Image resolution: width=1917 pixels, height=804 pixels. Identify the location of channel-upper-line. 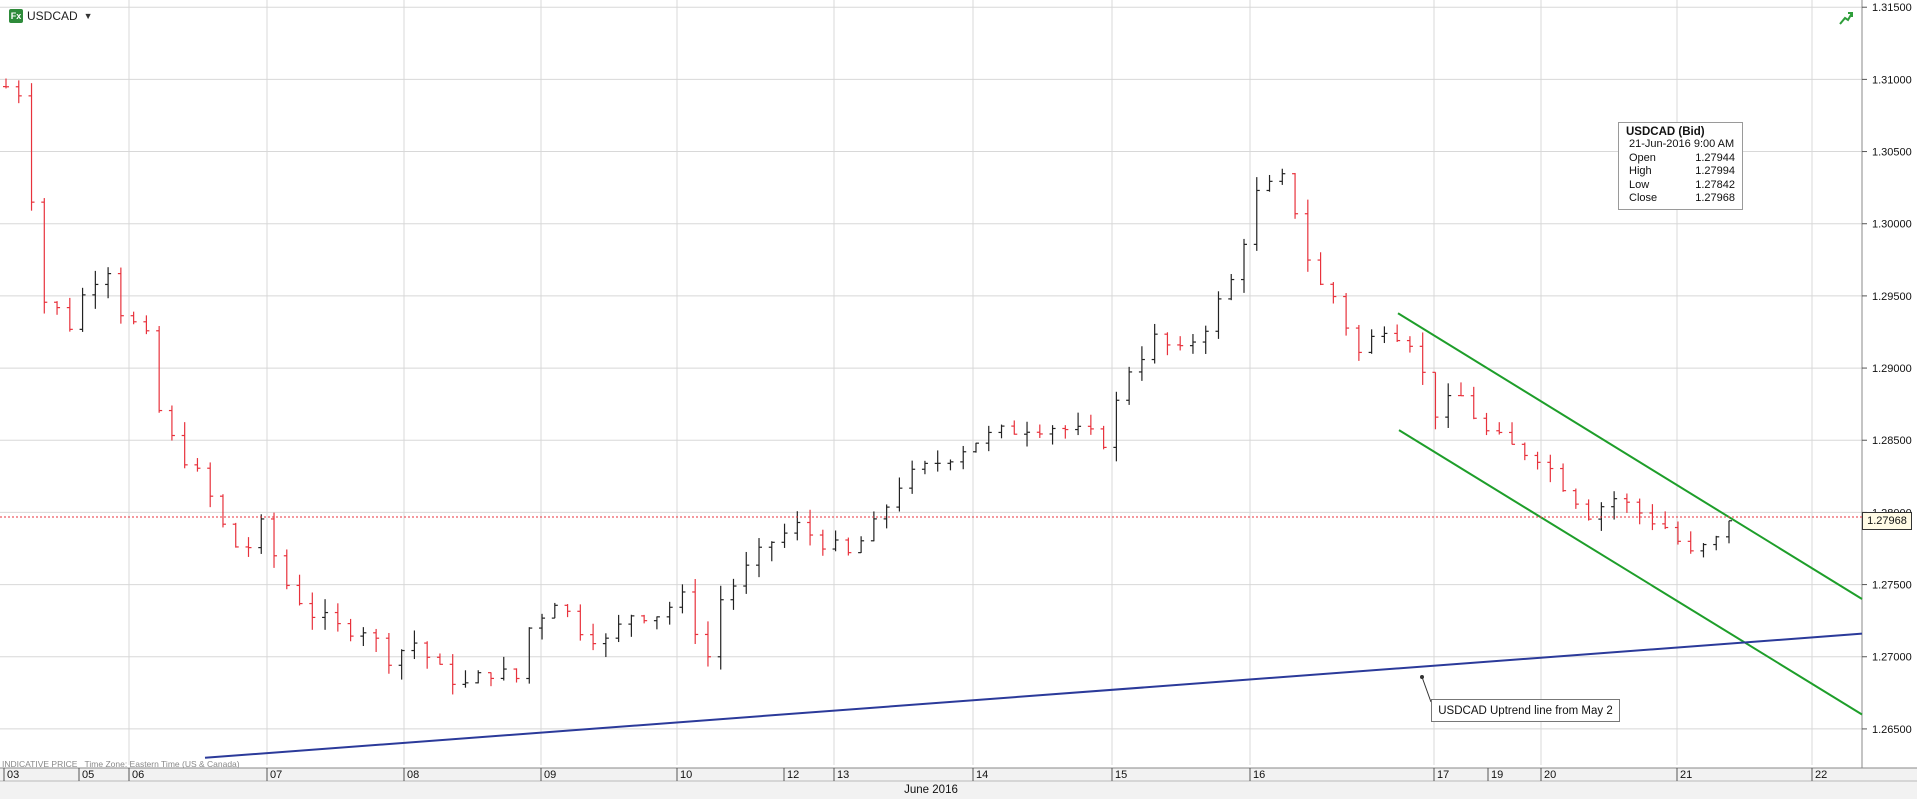
(1630, 456).